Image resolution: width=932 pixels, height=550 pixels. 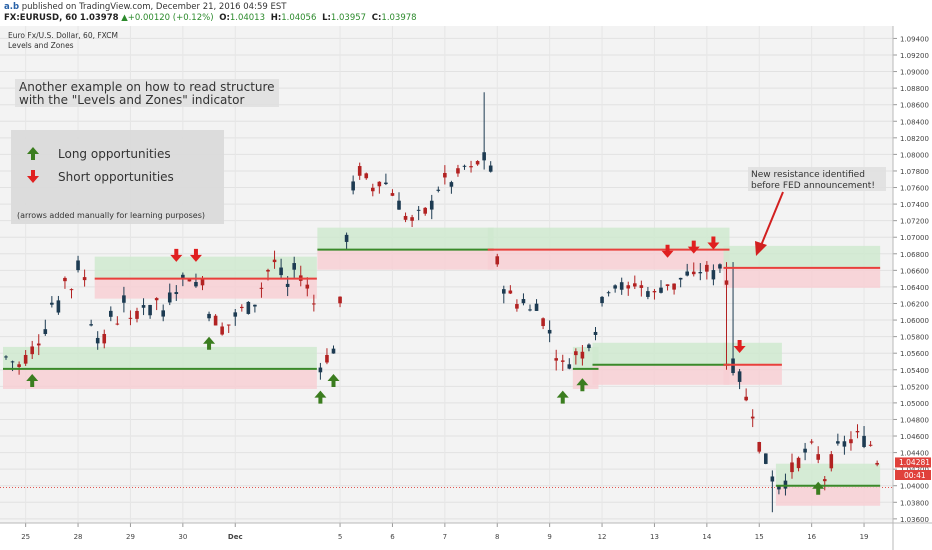 What do you see at coordinates (299, 18) in the screenshot?
I see `high-value: 1.04056` at bounding box center [299, 18].